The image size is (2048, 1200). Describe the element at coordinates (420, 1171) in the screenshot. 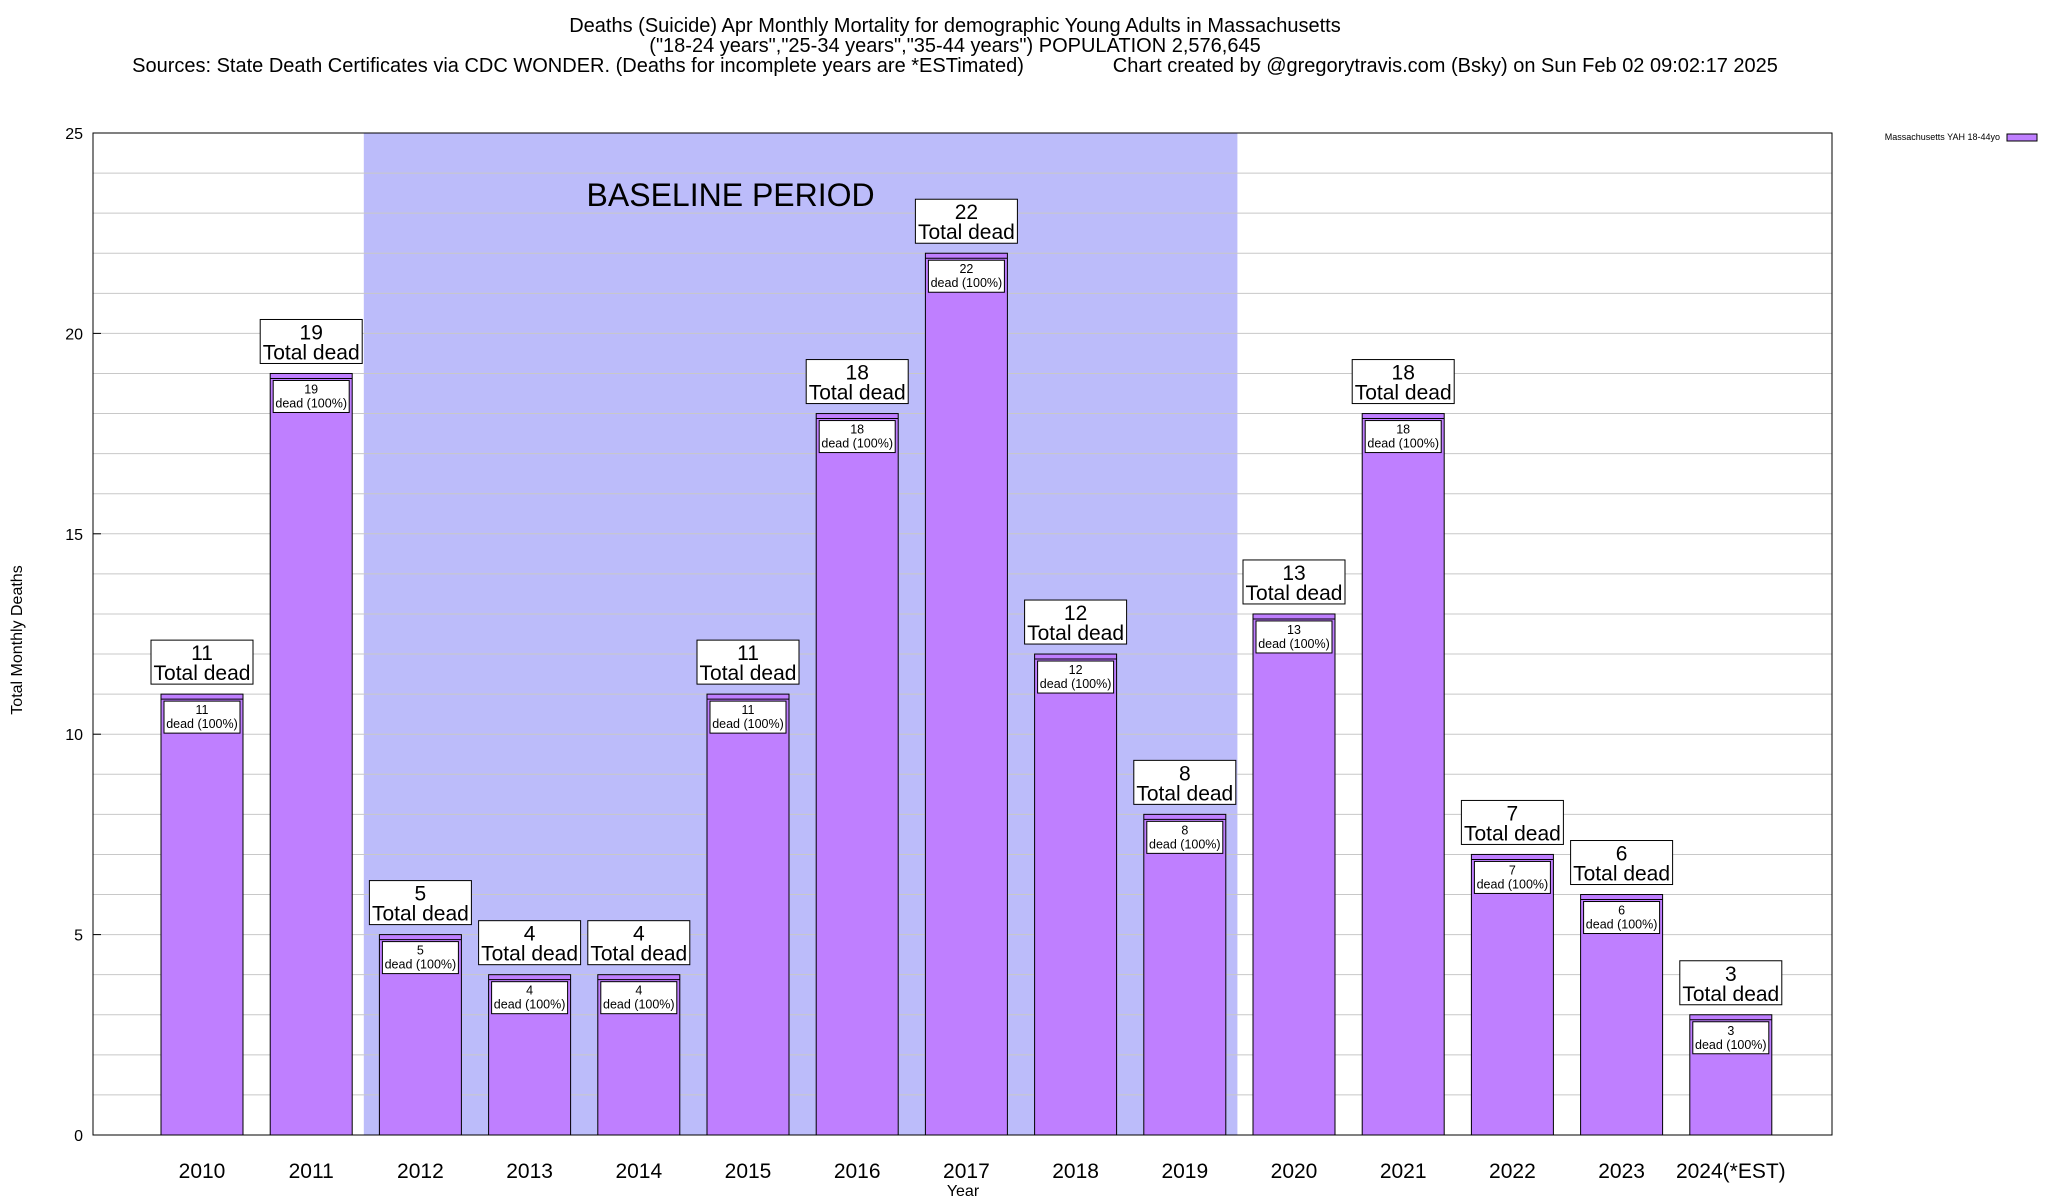

I see `x-tick-label: 2012` at that location.